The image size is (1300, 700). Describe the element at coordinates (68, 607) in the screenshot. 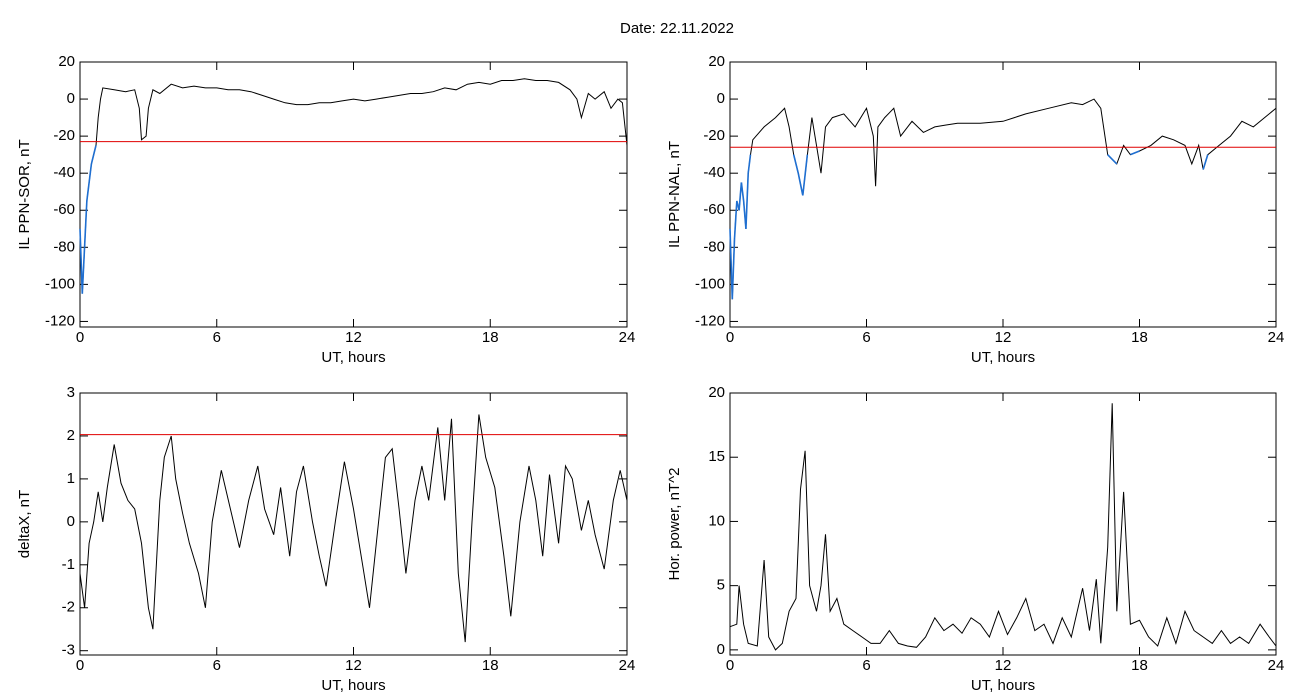

I see `y-tick-label: -2` at that location.